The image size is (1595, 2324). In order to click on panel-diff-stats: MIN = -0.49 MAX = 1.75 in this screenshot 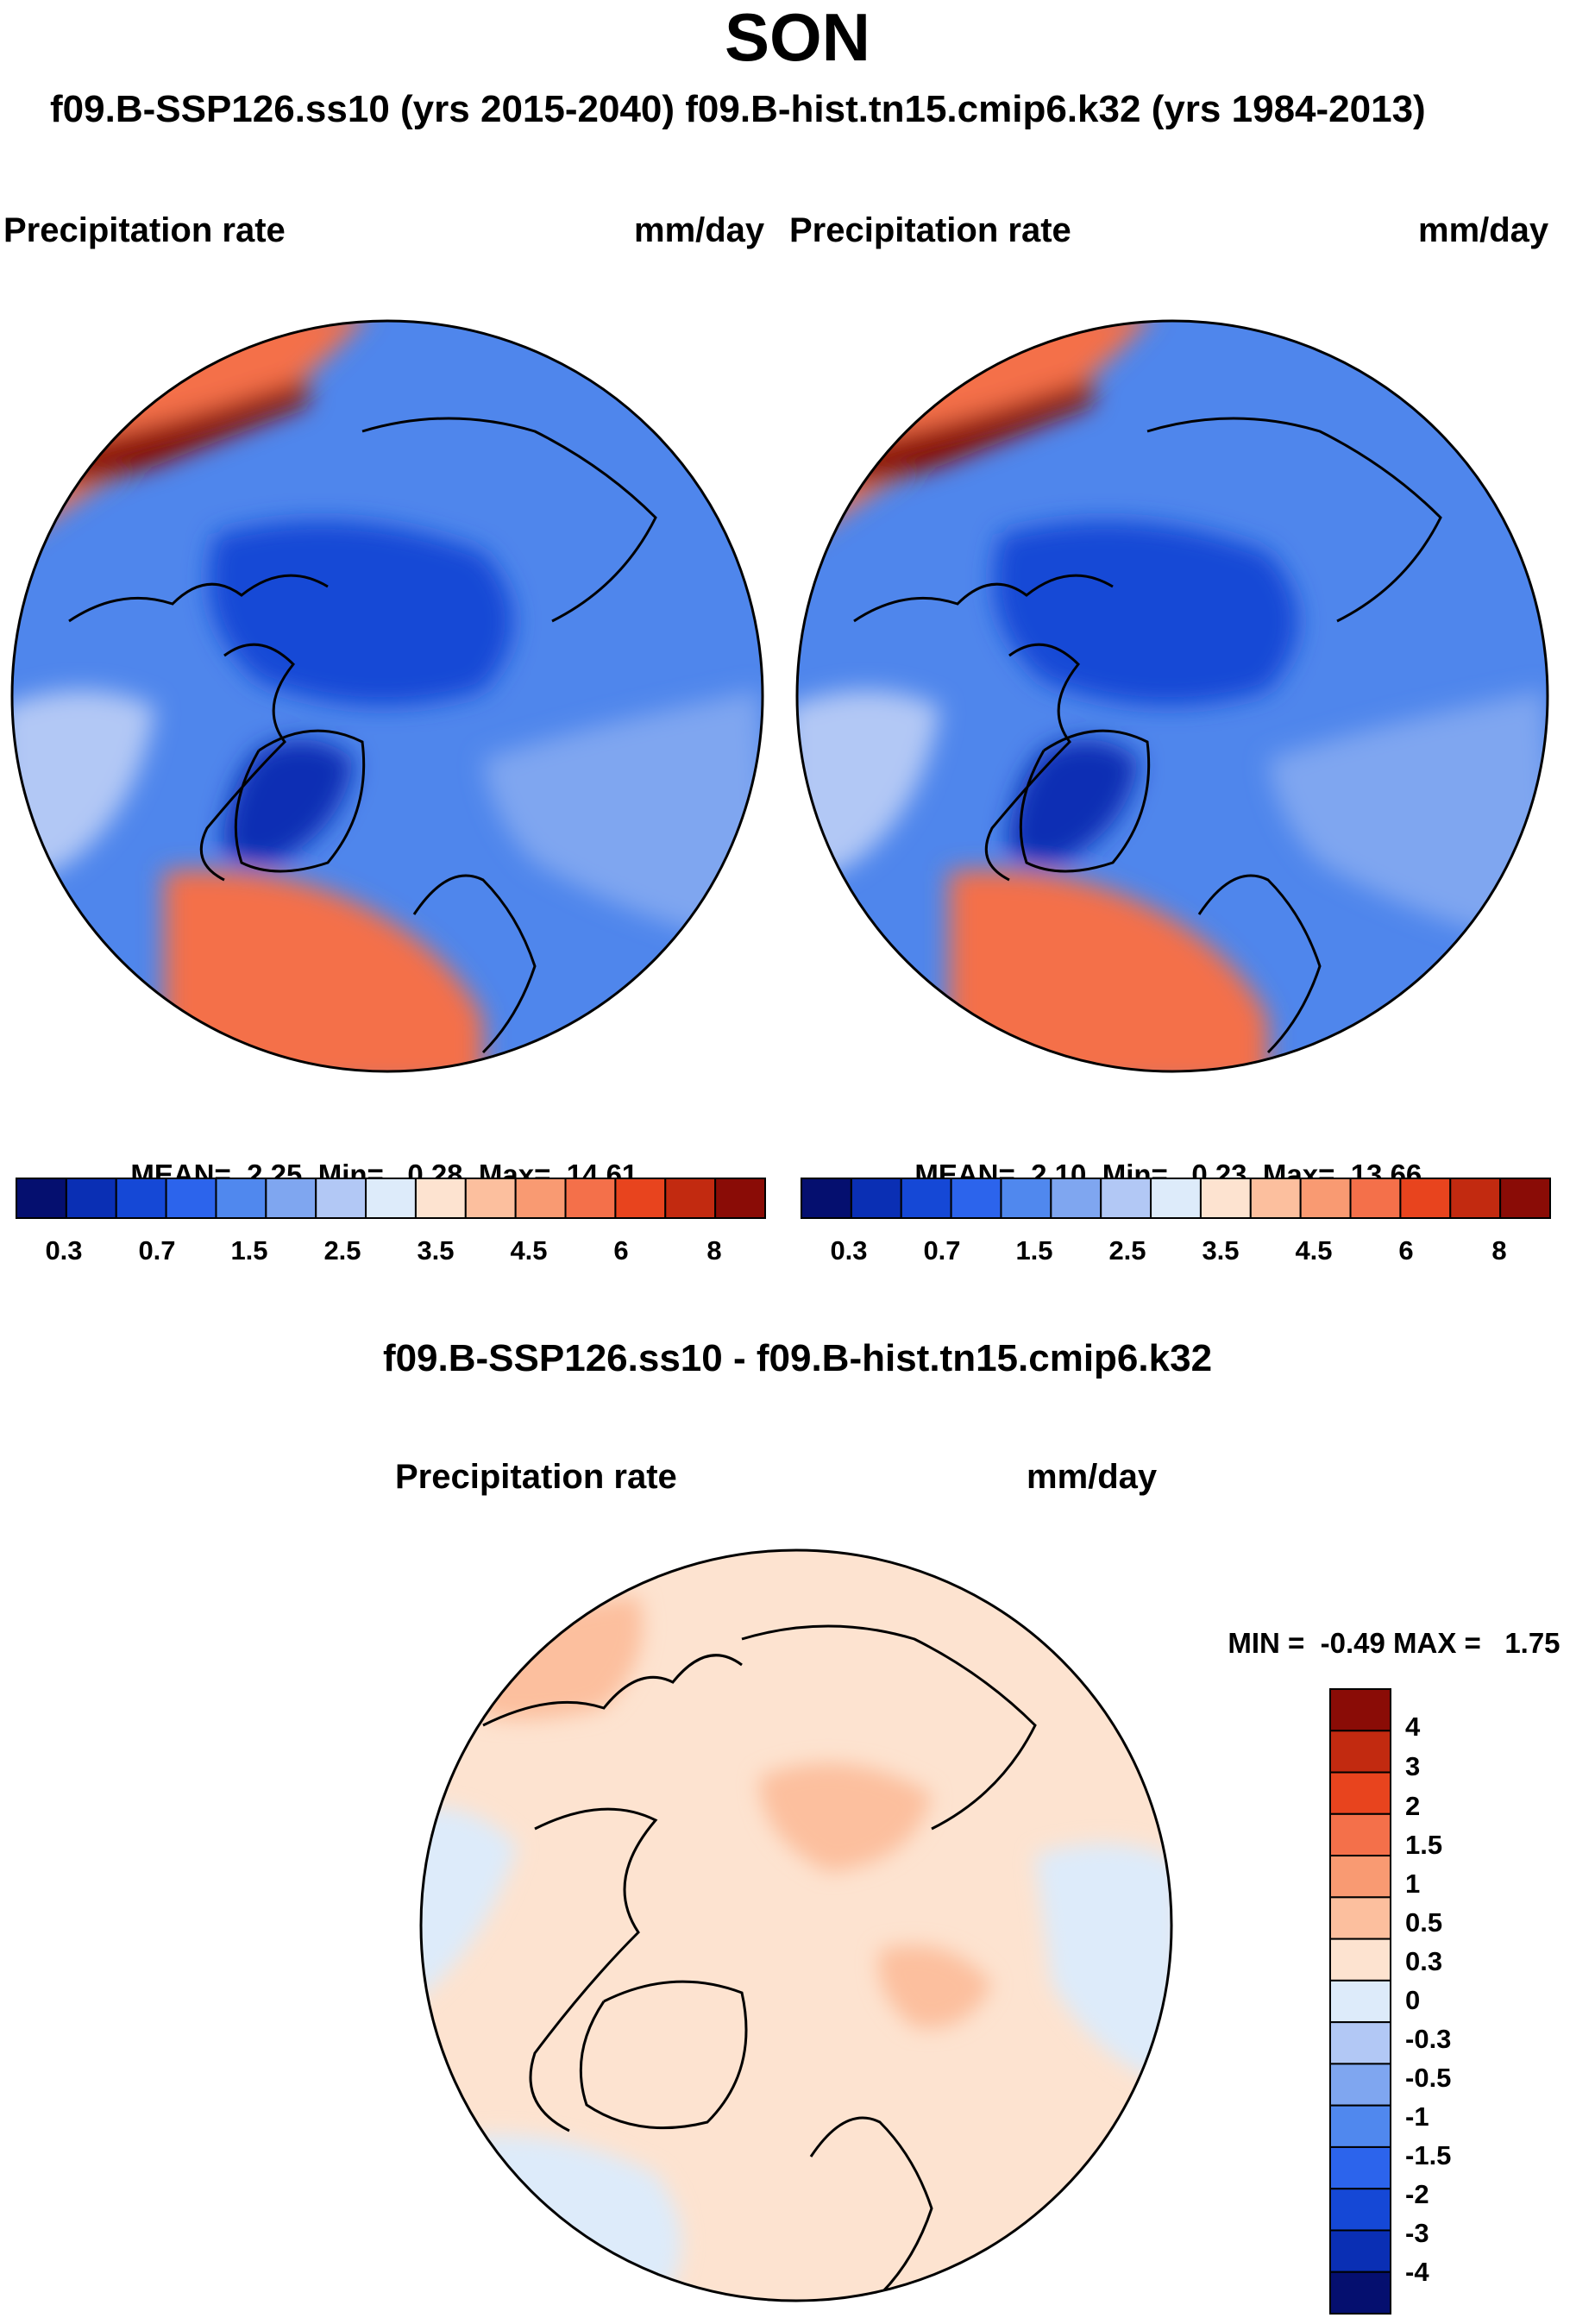, I will do `click(1386, 1627)`.